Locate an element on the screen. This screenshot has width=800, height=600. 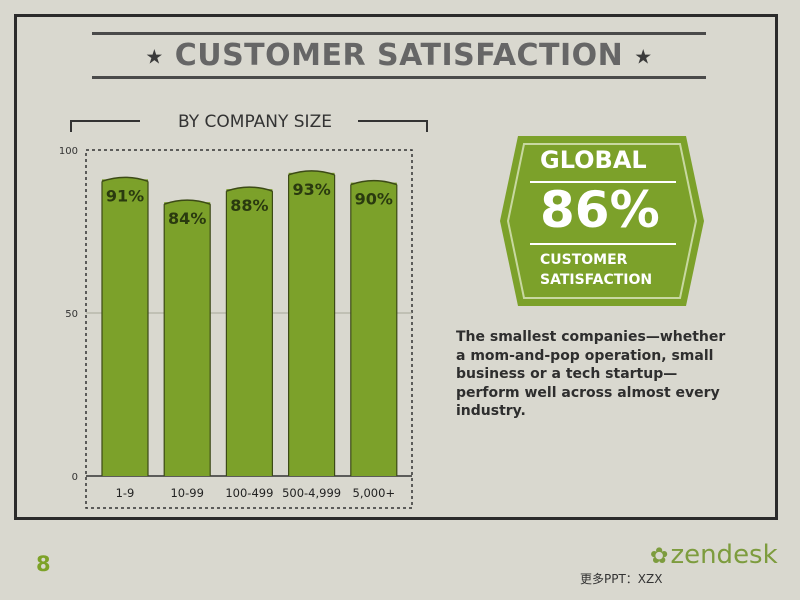
global-value: 86% is located at coordinates (600, 210).